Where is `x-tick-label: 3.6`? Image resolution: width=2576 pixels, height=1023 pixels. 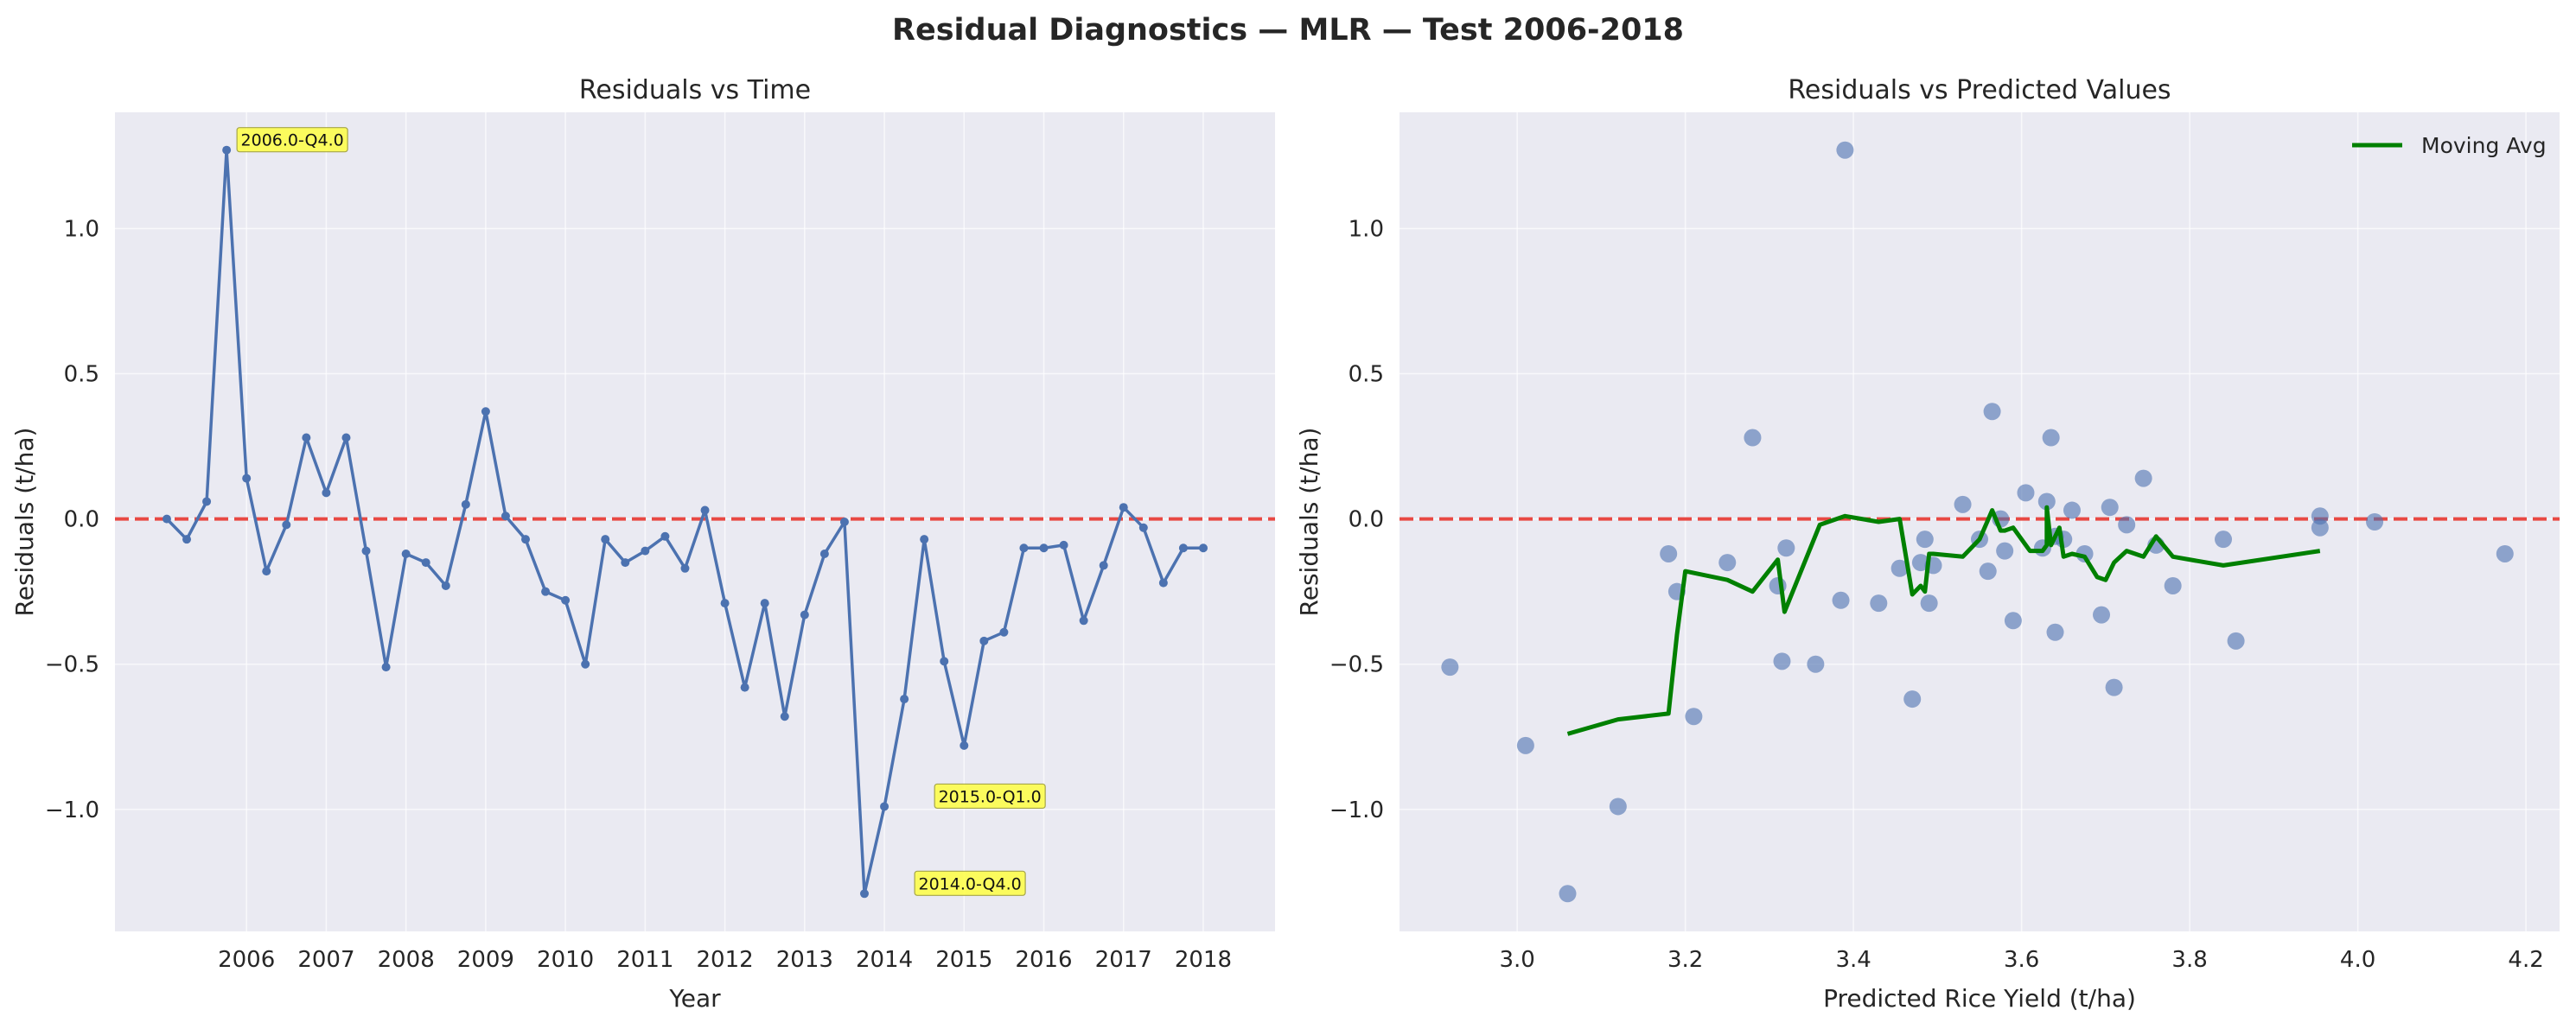
x-tick-label: 3.6 is located at coordinates (2021, 960).